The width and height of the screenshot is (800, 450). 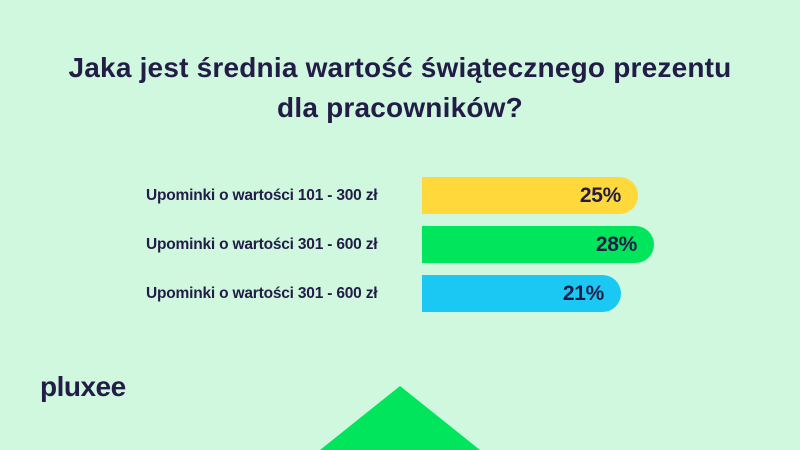 What do you see at coordinates (538, 244) in the screenshot?
I see `value-bar: 28%` at bounding box center [538, 244].